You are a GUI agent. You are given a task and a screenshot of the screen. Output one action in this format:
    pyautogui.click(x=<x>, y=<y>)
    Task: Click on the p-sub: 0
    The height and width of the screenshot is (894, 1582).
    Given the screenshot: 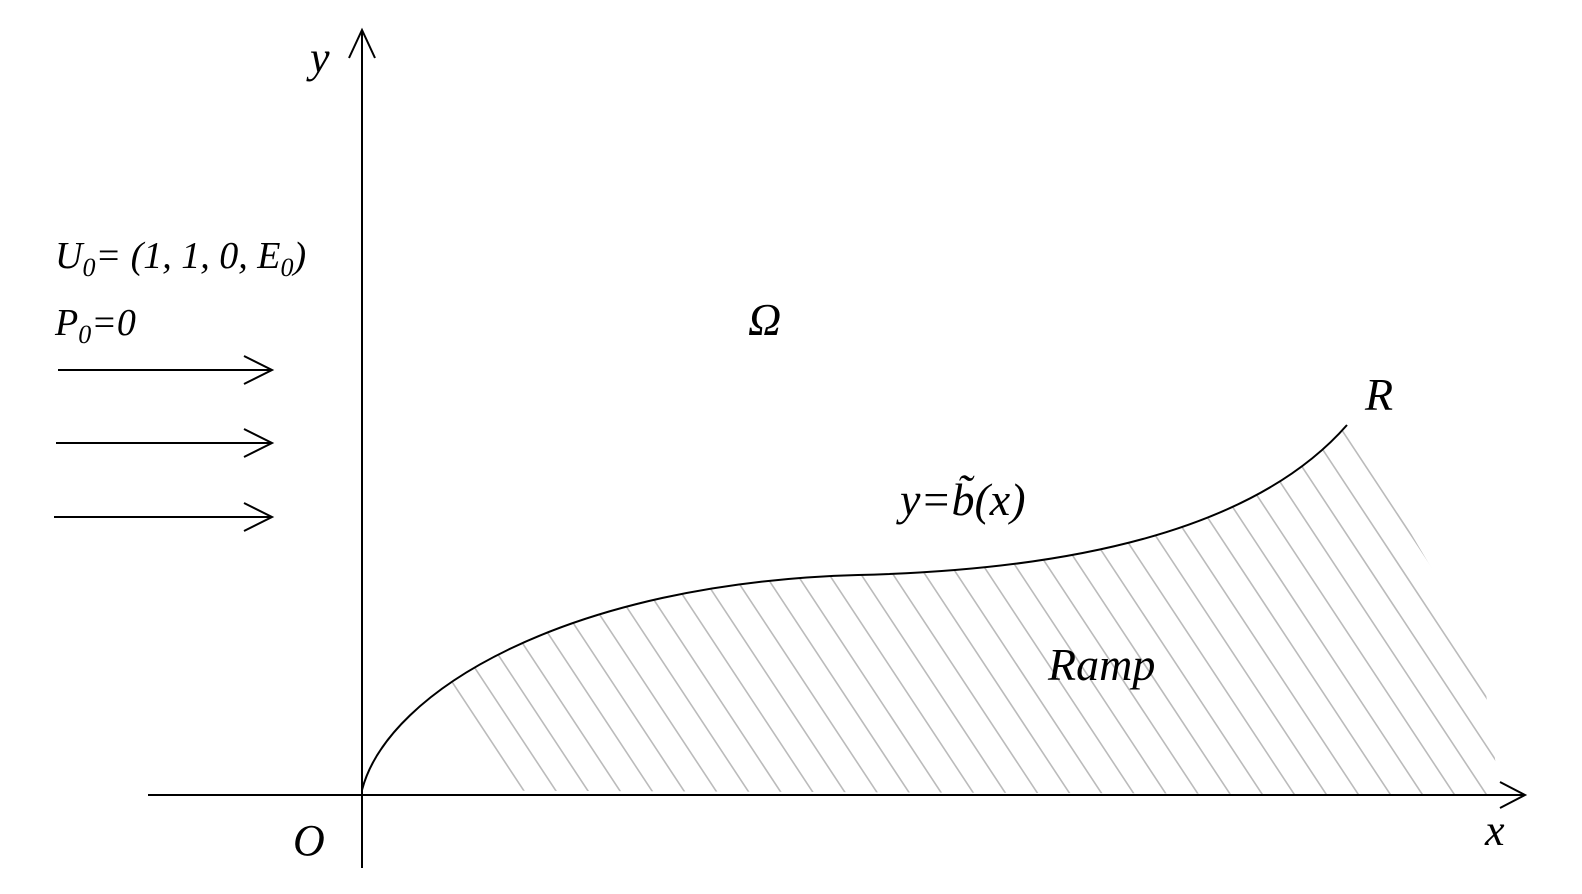 What is the action you would take?
    pyautogui.click(x=84, y=334)
    